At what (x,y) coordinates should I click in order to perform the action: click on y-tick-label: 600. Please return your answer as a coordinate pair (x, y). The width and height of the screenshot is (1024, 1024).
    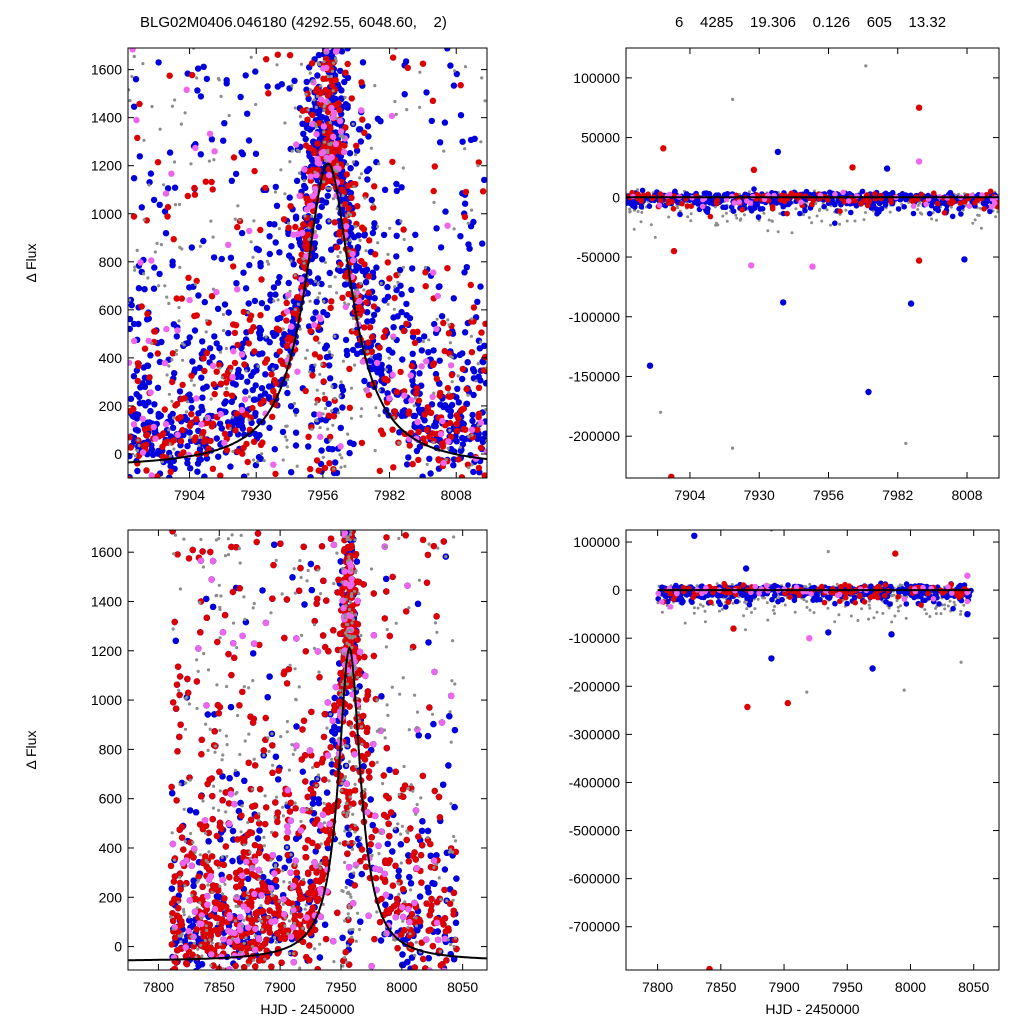
    Looking at the image, I should click on (111, 310).